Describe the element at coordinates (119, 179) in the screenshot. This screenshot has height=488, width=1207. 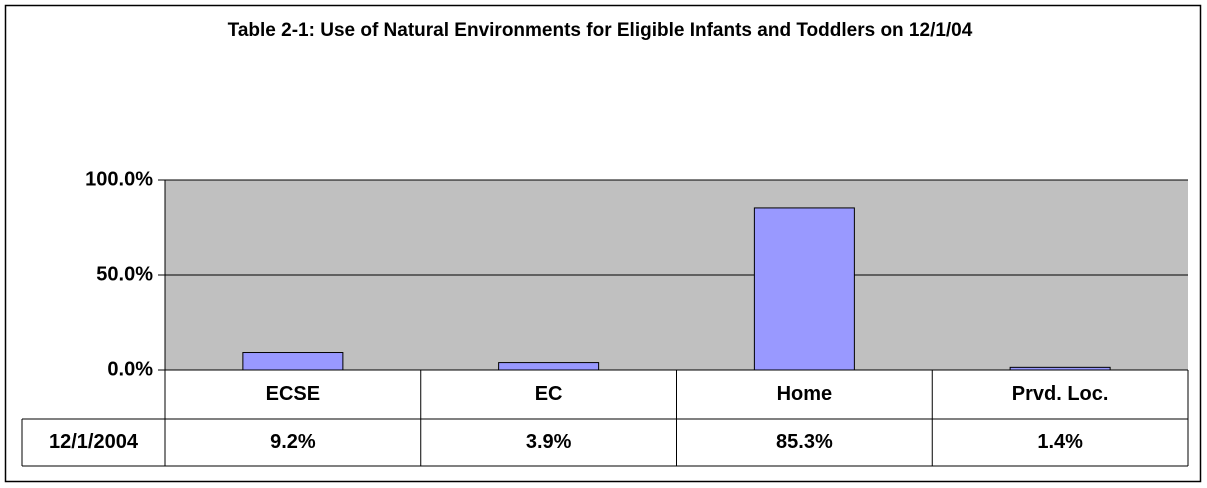
I see `y-tick-label: 100.0%` at that location.